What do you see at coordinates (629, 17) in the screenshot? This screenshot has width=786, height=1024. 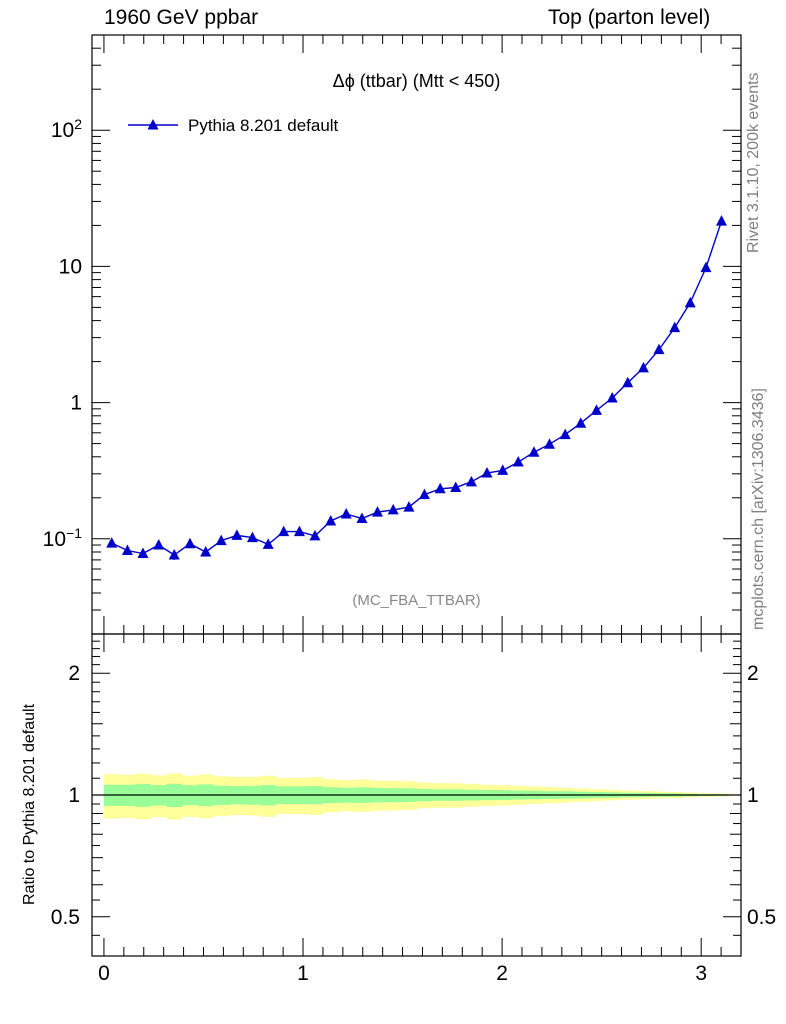 I see `header-right: Top (parton level)` at bounding box center [629, 17].